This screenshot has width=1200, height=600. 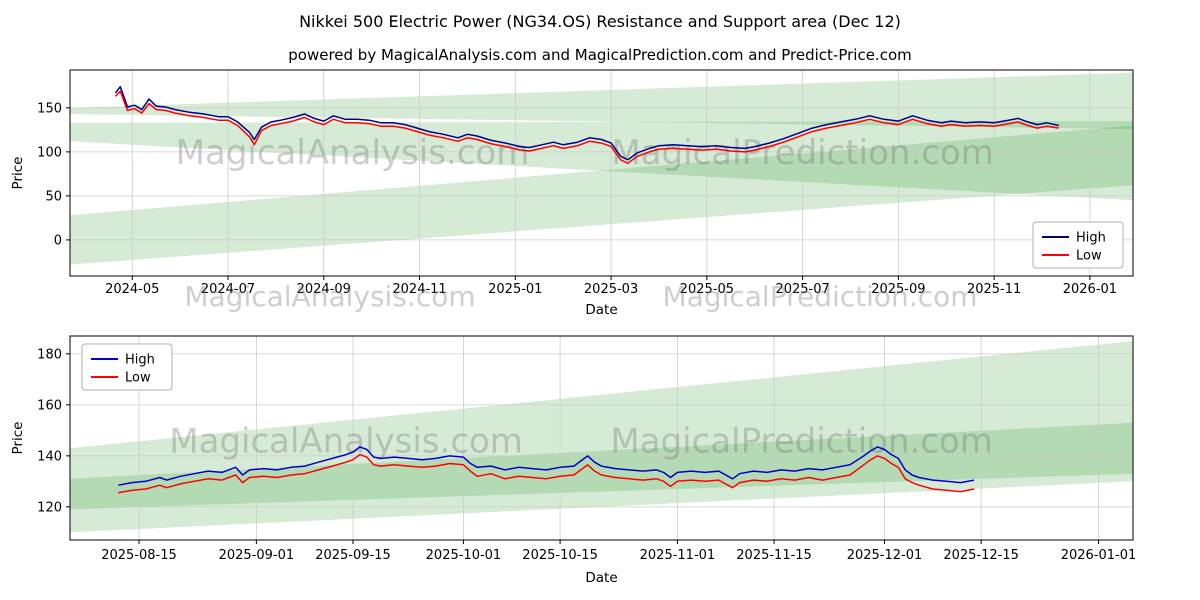 What do you see at coordinates (257, 555) in the screenshot?
I see `x-tick-label: 2025-09-01` at bounding box center [257, 555].